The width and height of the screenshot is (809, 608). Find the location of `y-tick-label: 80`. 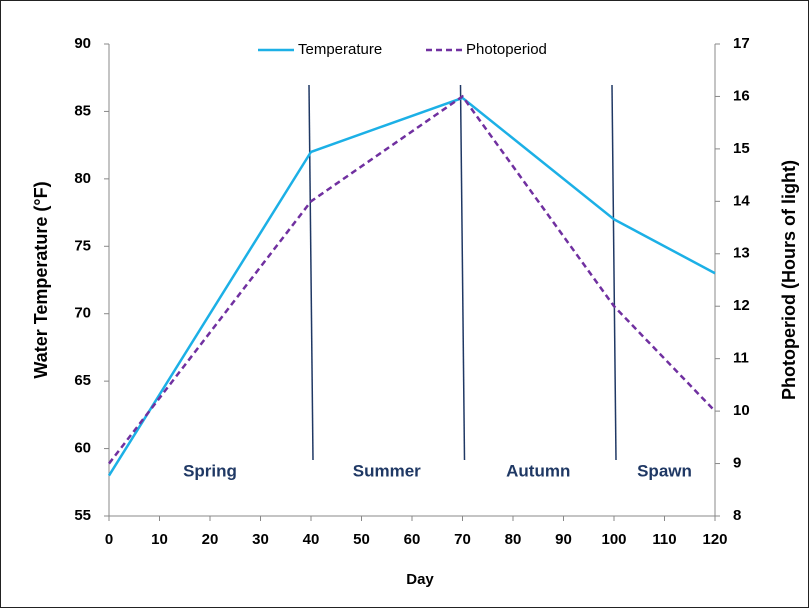

y-tick-label: 80 is located at coordinates (82, 178).